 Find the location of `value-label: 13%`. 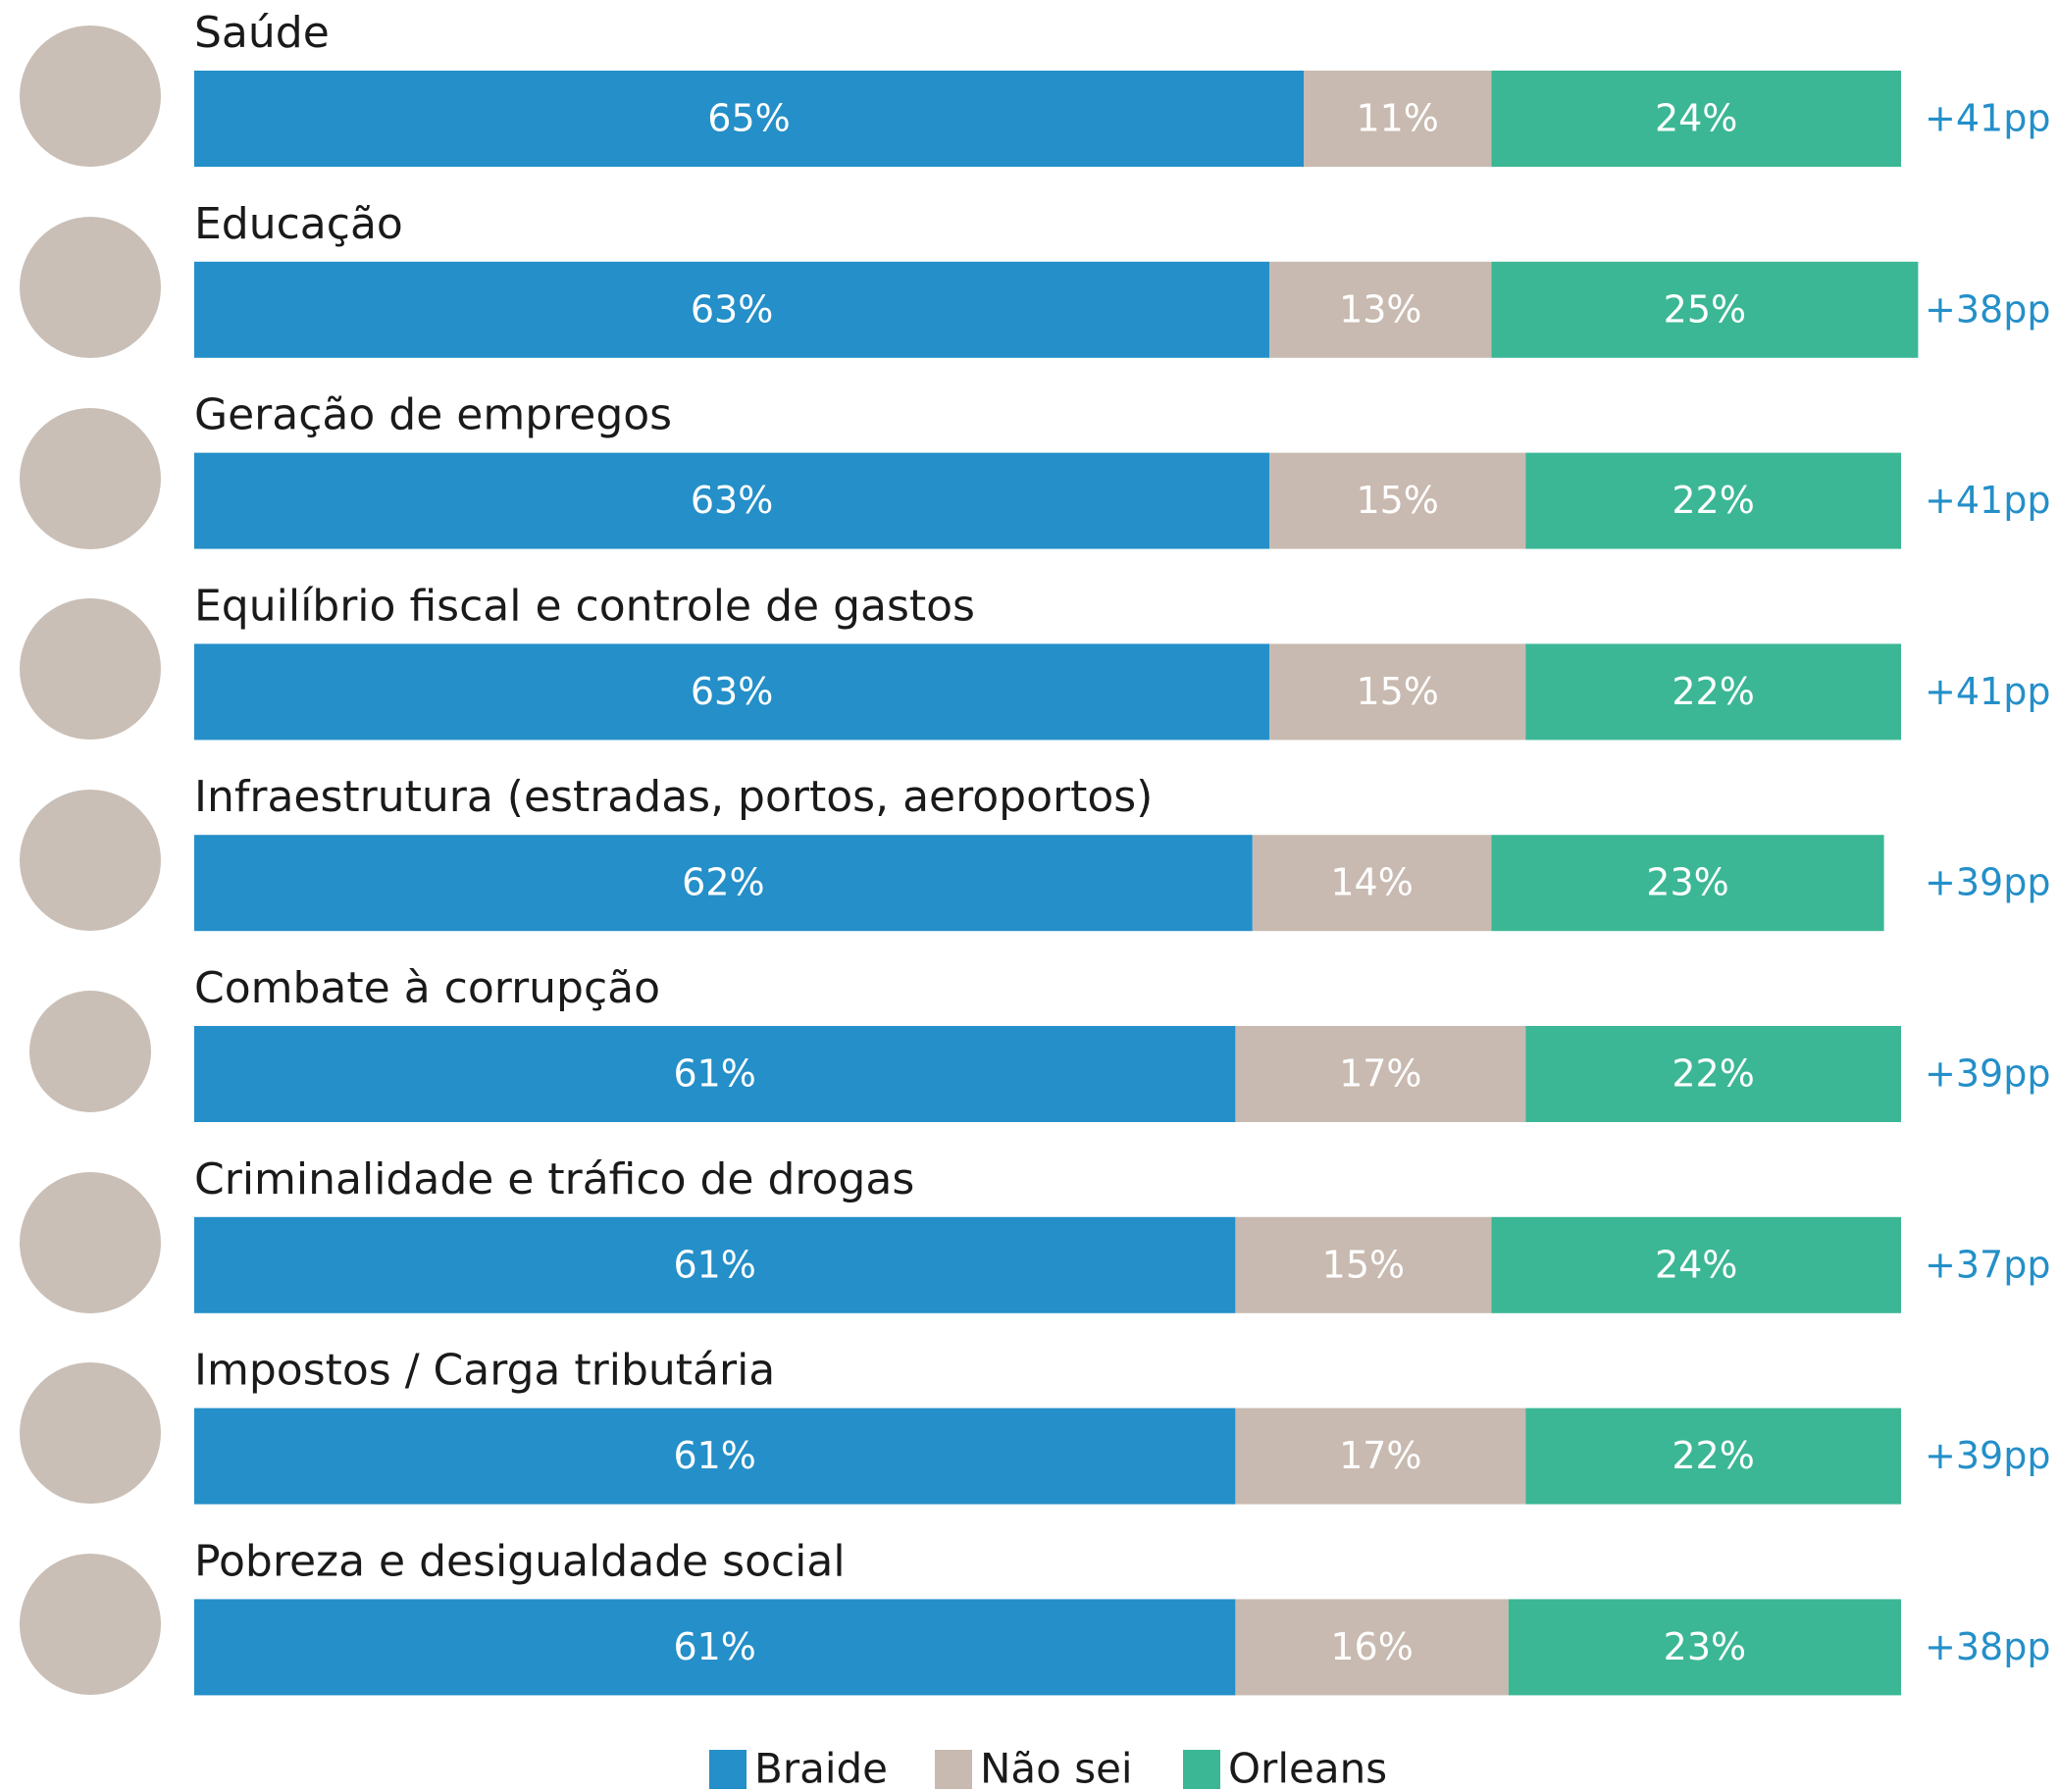

value-label: 13% is located at coordinates (1380, 309).